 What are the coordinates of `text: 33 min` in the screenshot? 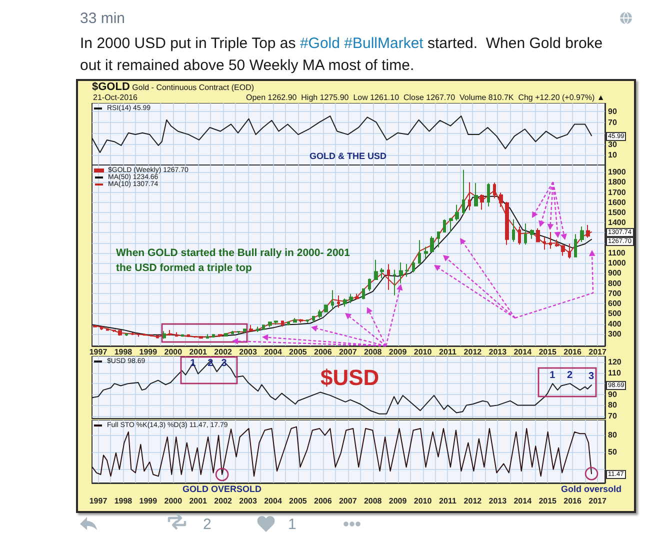 It's located at (103, 19).